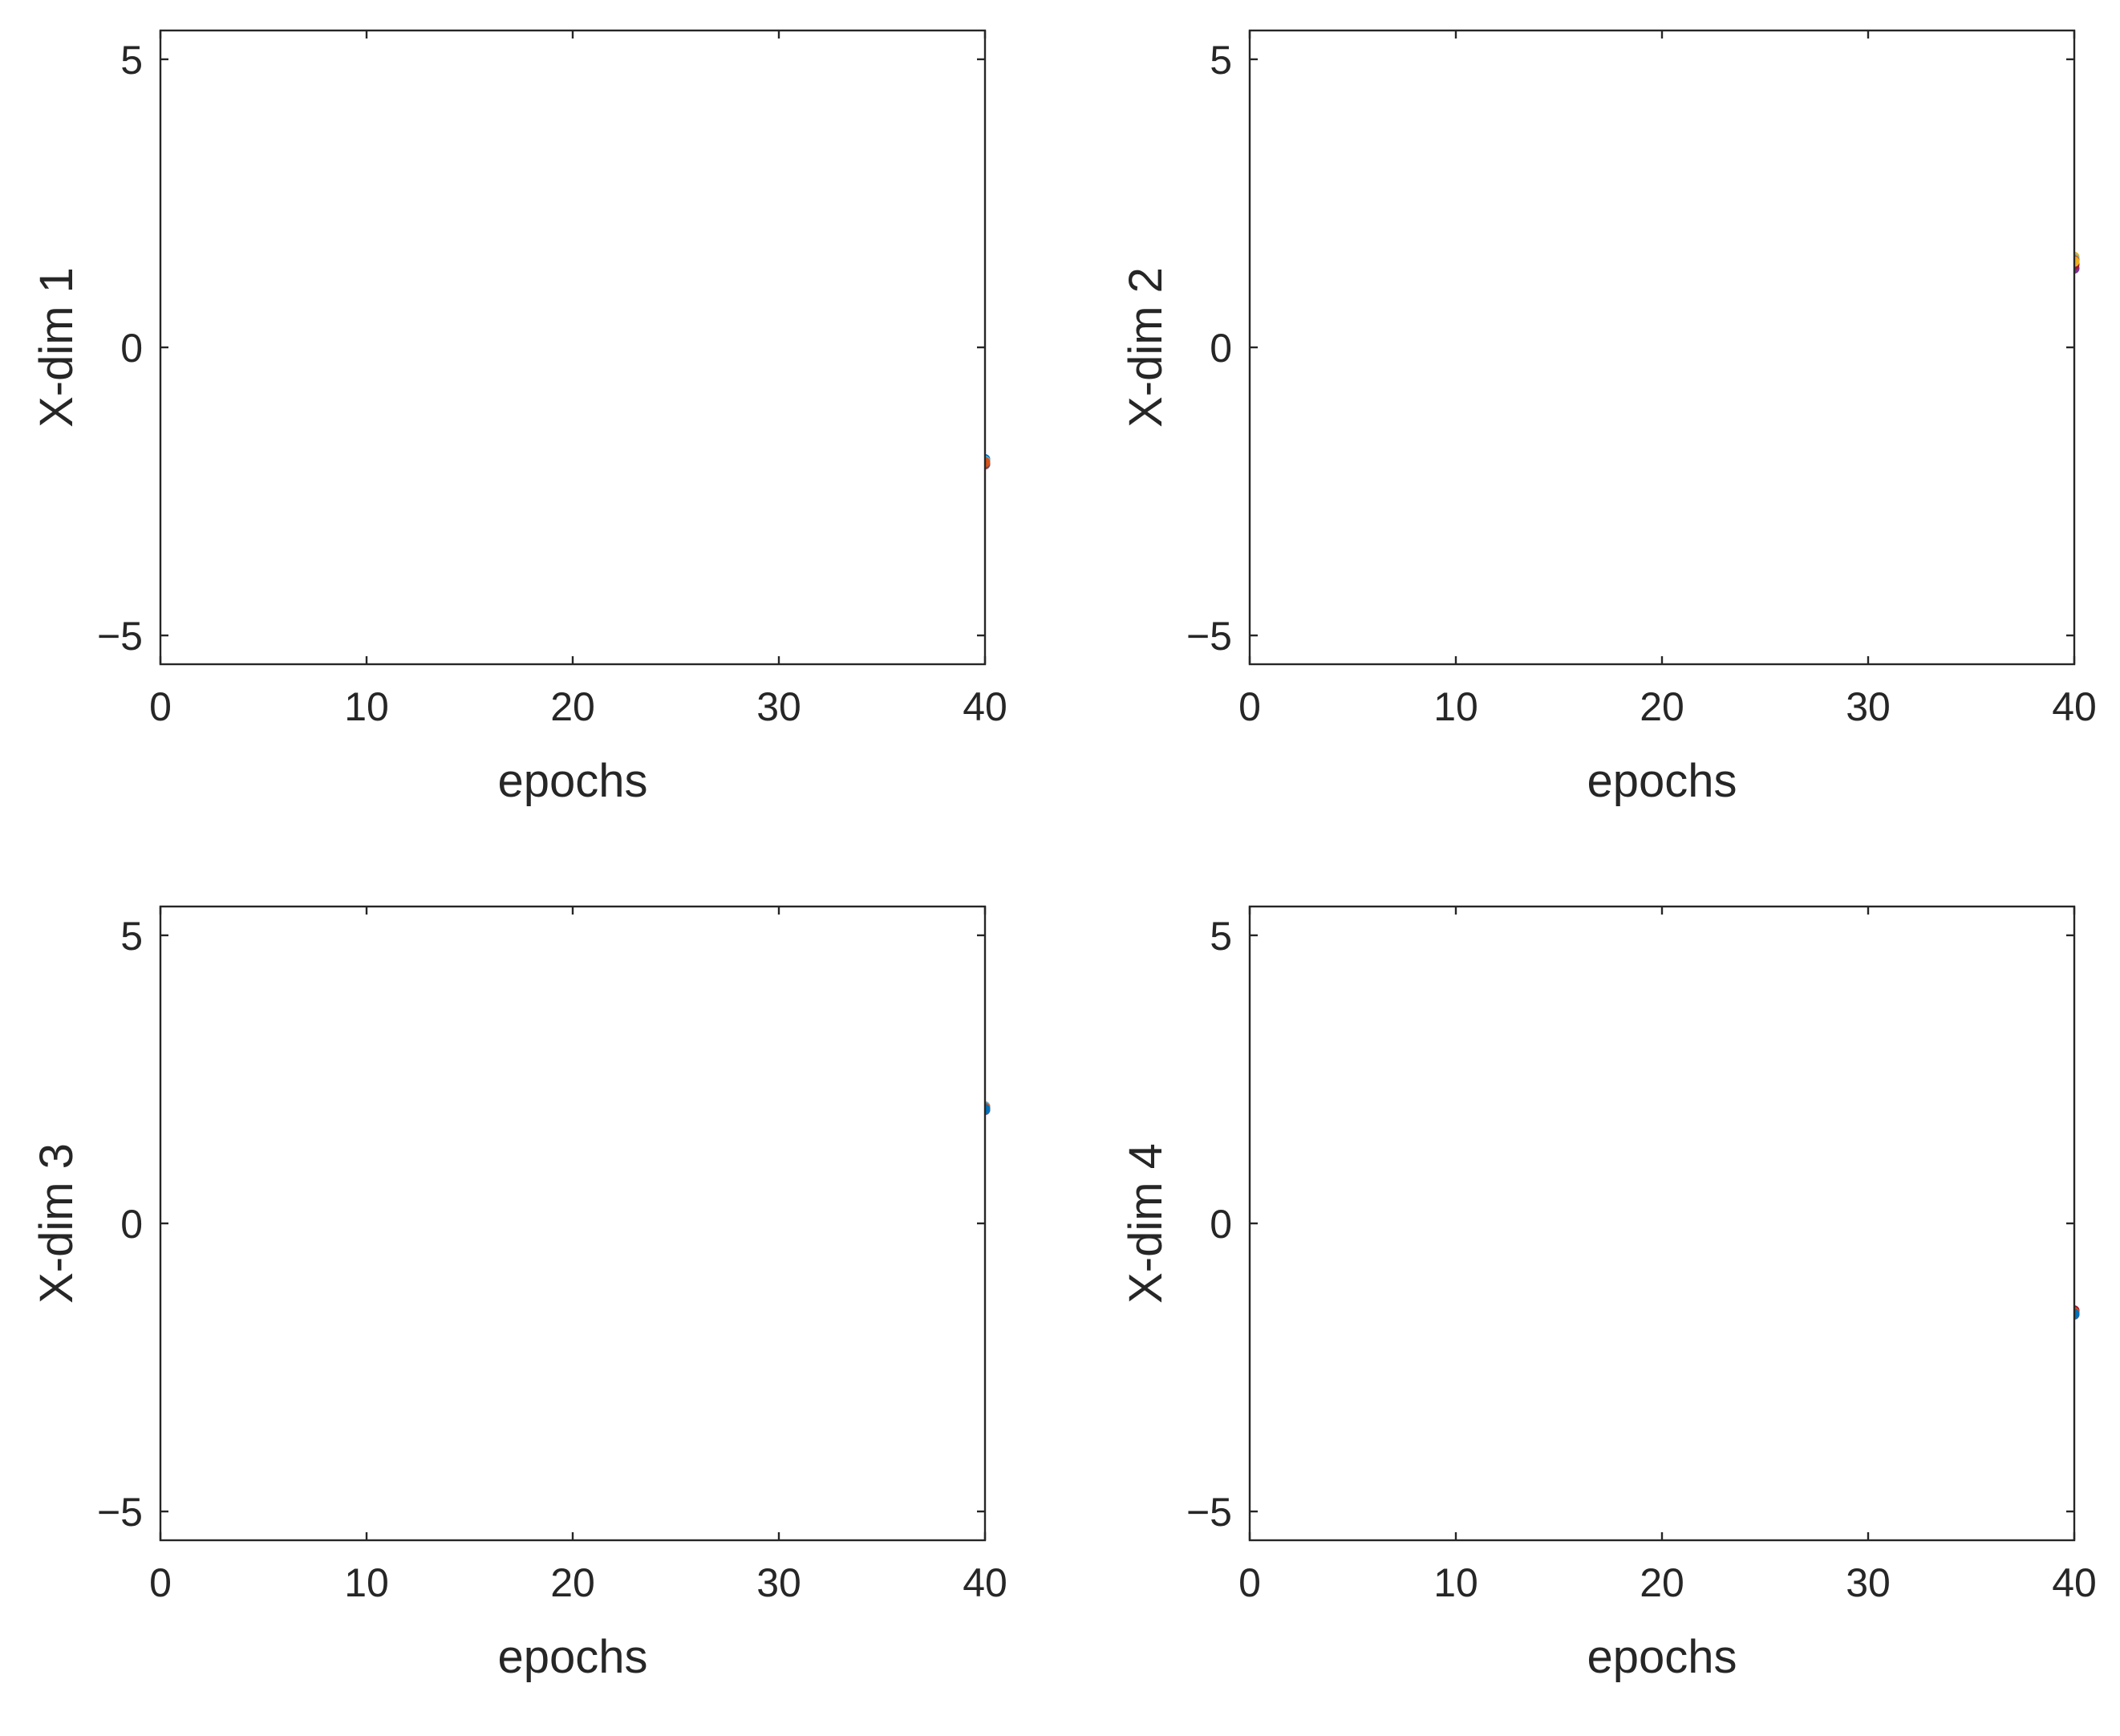  What do you see at coordinates (57, 1224) in the screenshot?
I see `y-axis-label: X-dim 3` at bounding box center [57, 1224].